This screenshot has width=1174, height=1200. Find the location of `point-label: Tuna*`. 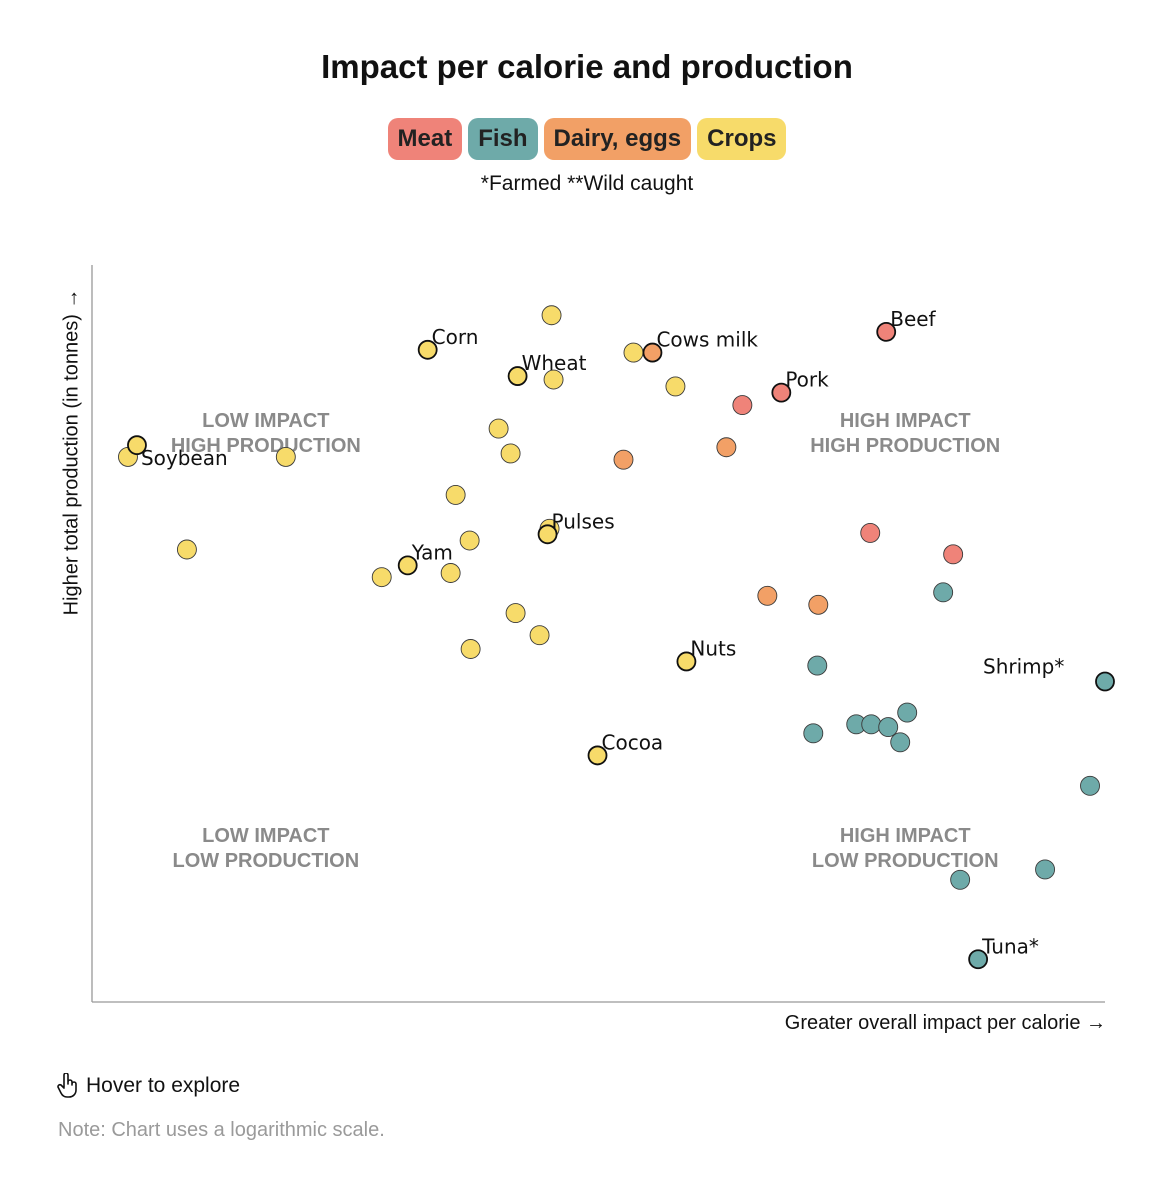

point-label: Tuna* is located at coordinates (1010, 946).